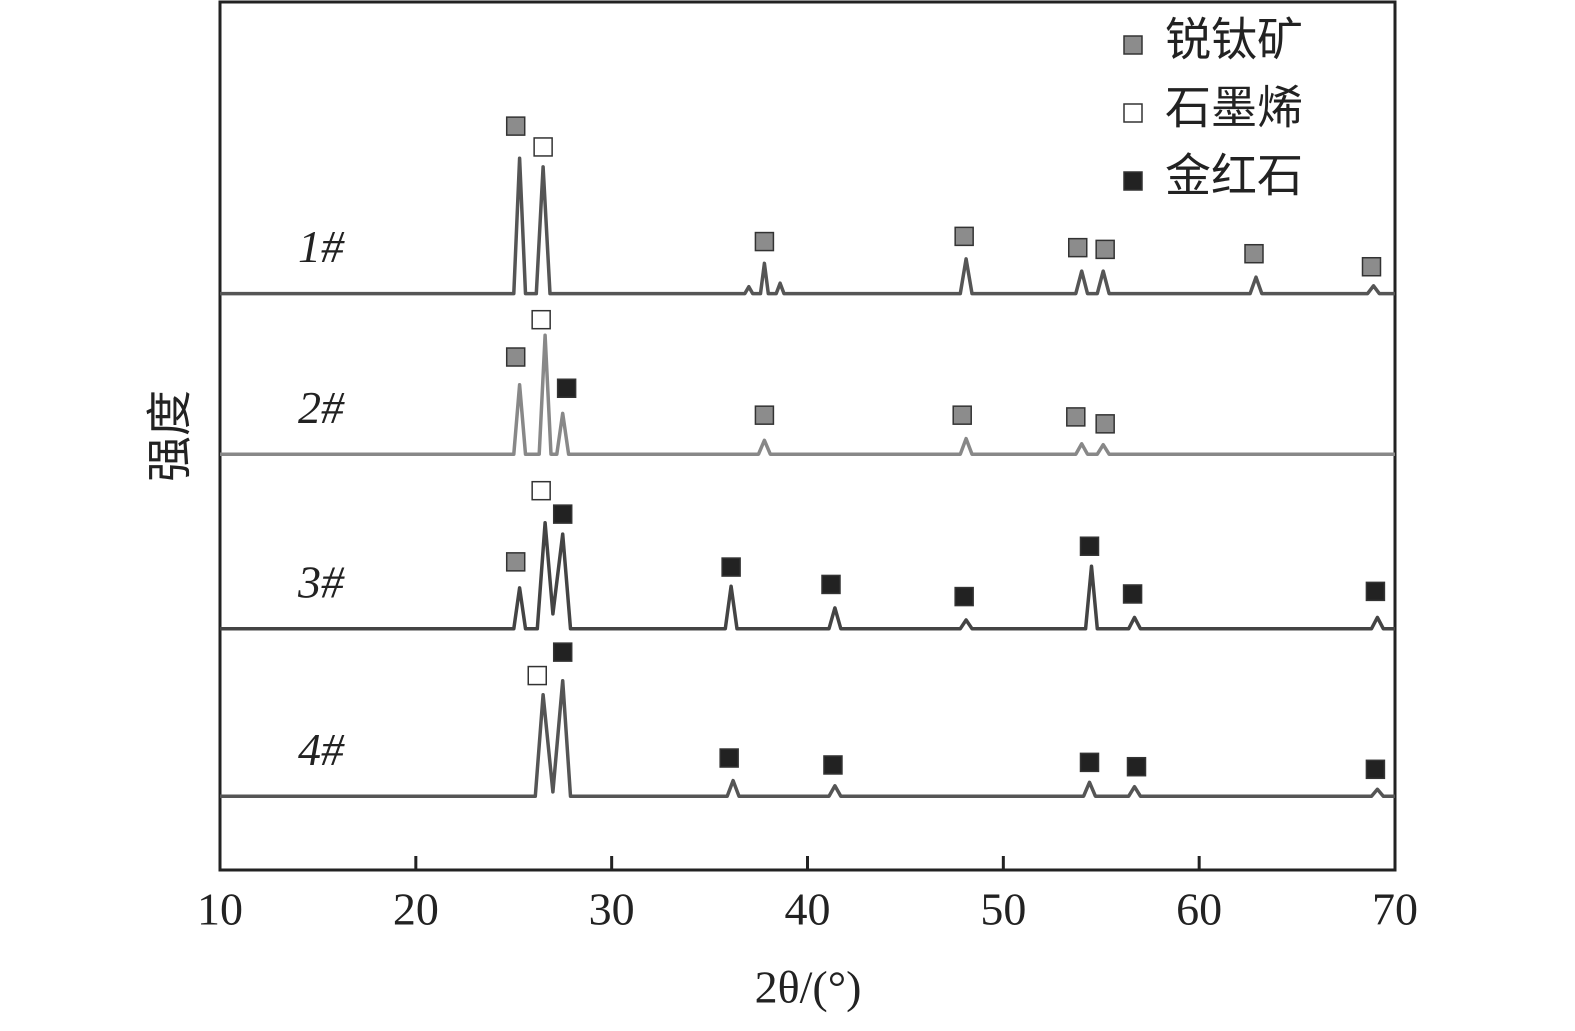  I want to click on series-label: 2#, so click(321, 407).